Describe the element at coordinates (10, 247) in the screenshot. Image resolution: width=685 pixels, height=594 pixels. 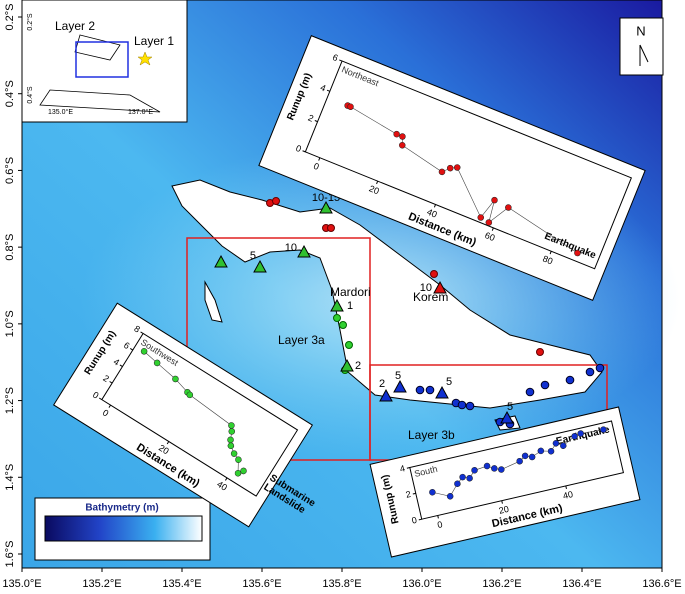
I see `lat-tick-label: 0.8°S` at that location.